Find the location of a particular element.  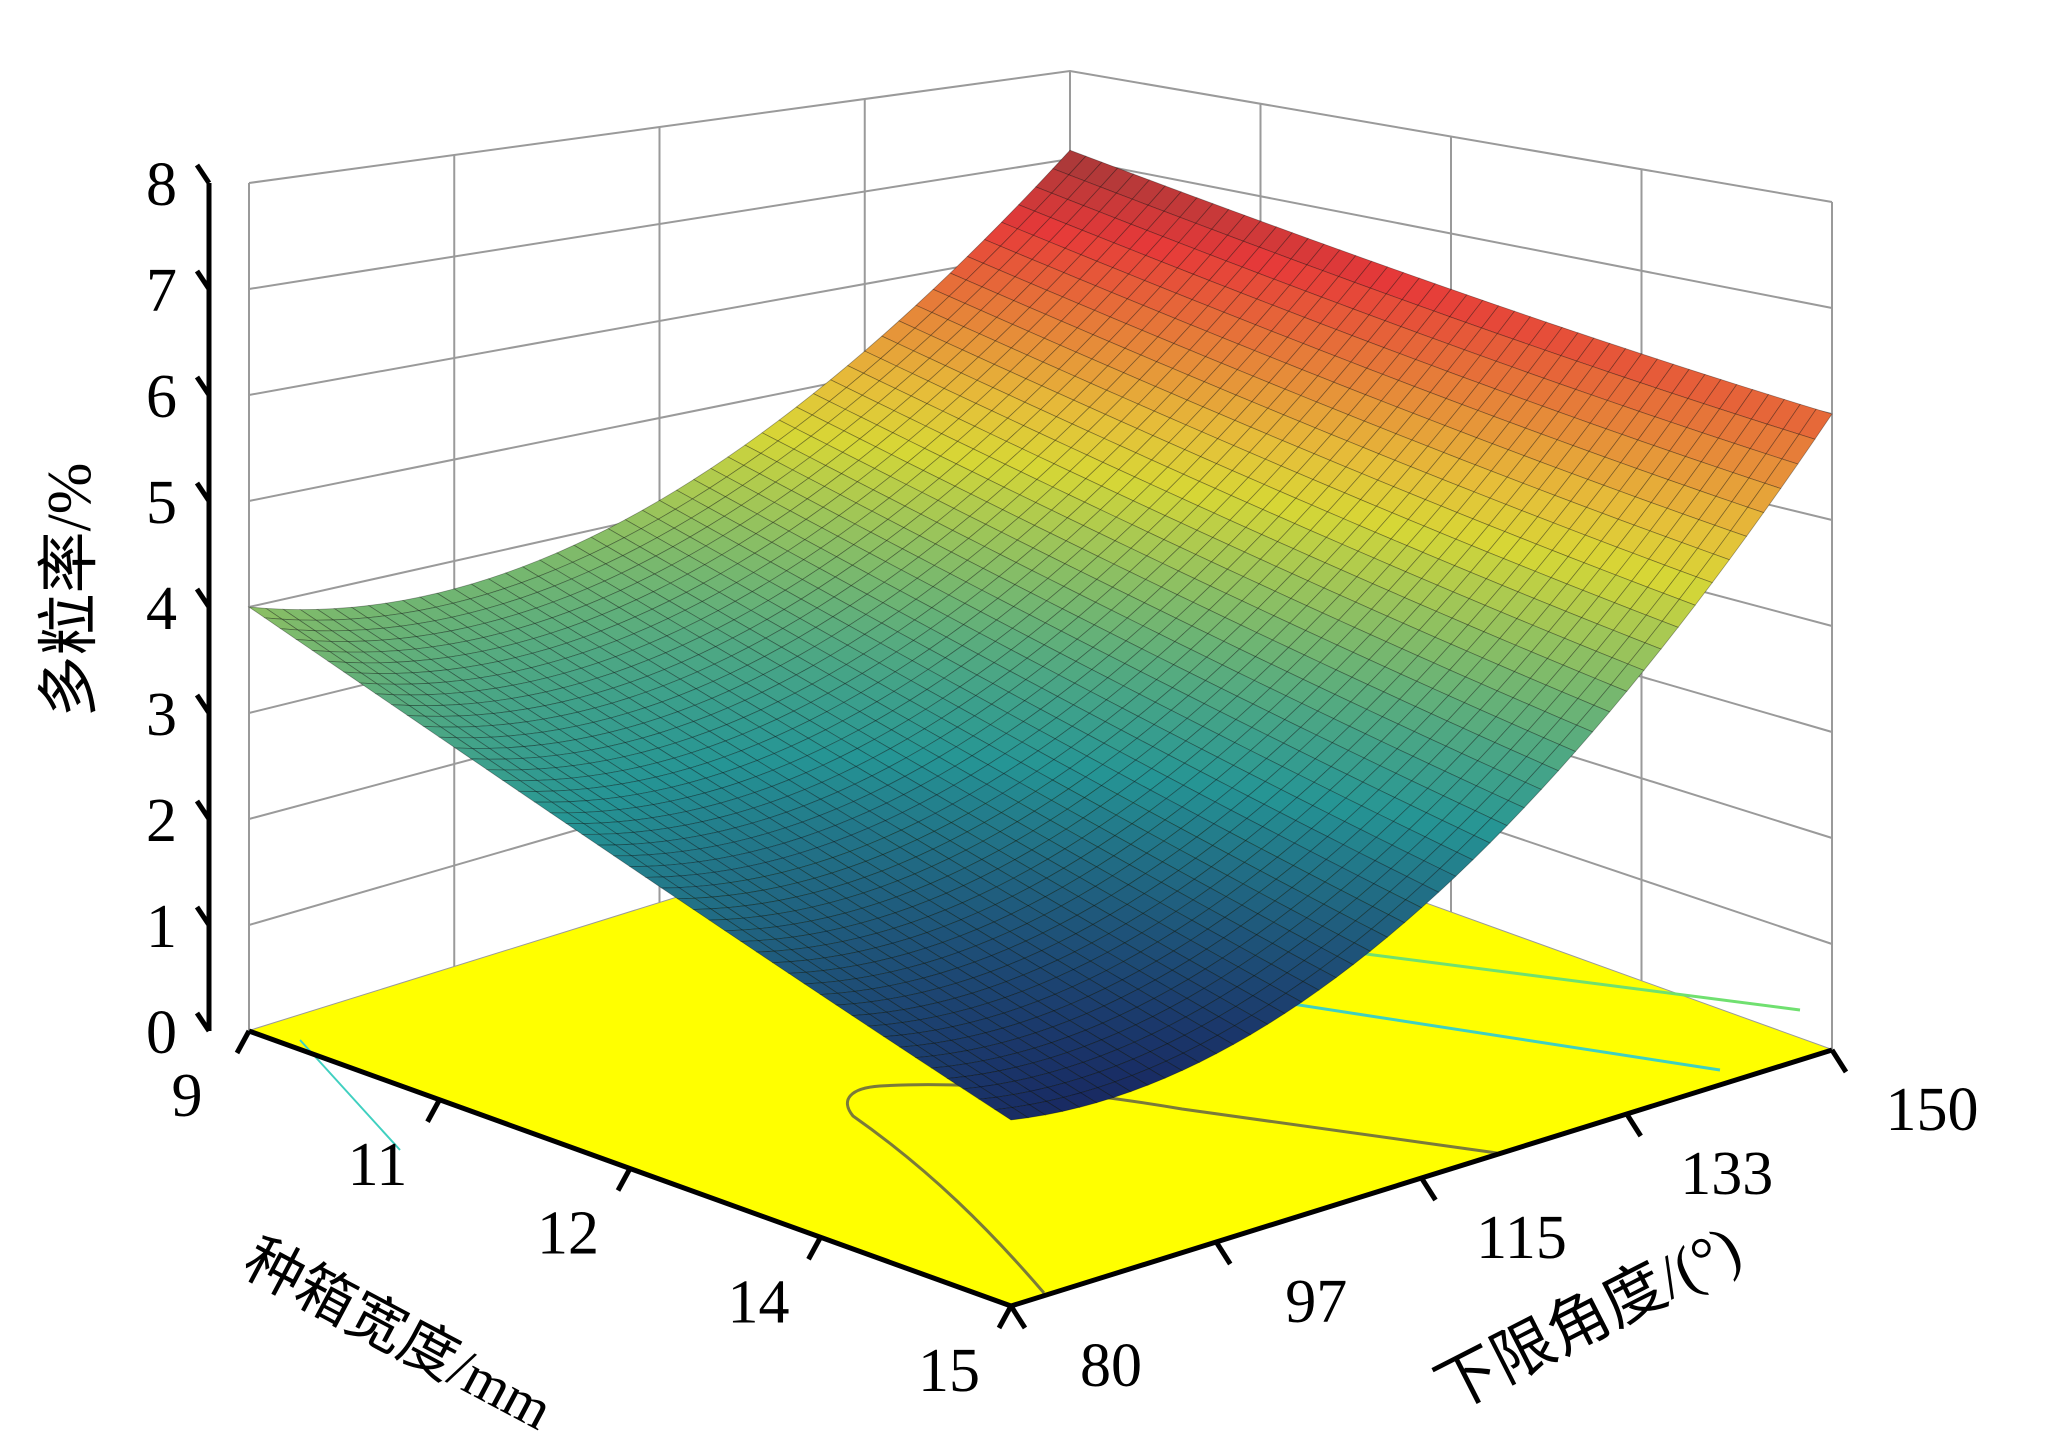

z-tick-label: 4 is located at coordinates (161, 609).